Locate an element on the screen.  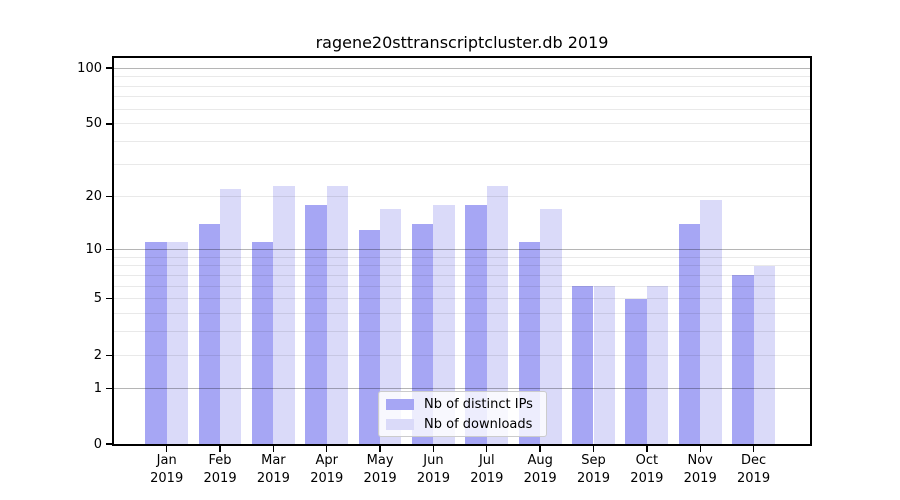
y-tick-label-100: 100 is located at coordinates (89, 68).